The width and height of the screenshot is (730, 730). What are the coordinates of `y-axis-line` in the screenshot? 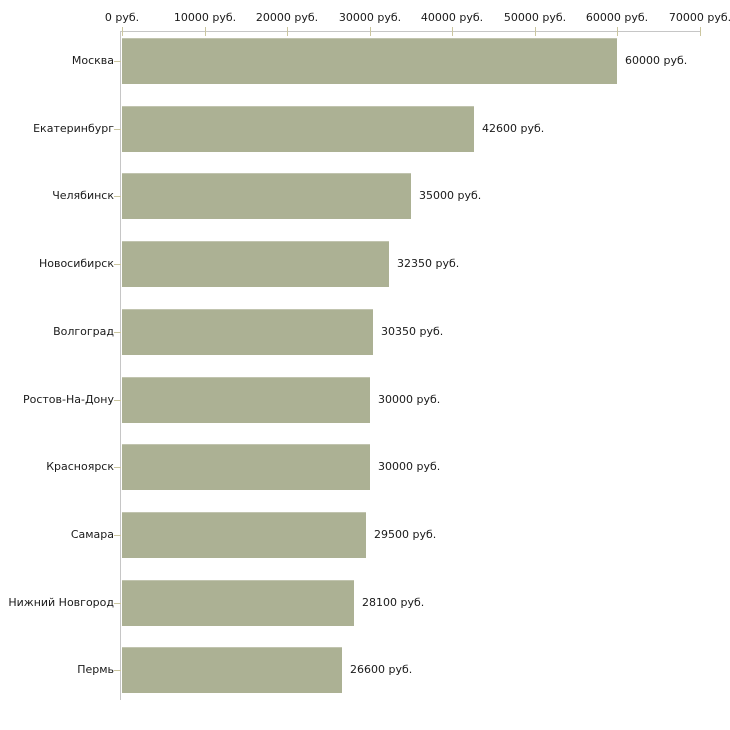 It's located at (120, 365).